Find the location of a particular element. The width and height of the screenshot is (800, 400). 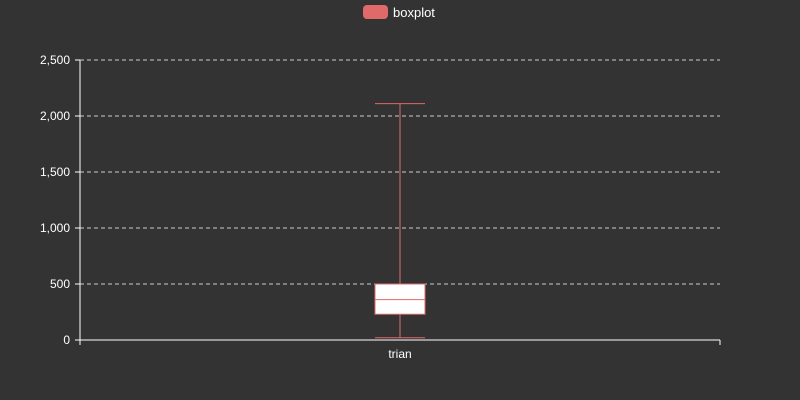

y-tick-label: 500 is located at coordinates (60, 284).